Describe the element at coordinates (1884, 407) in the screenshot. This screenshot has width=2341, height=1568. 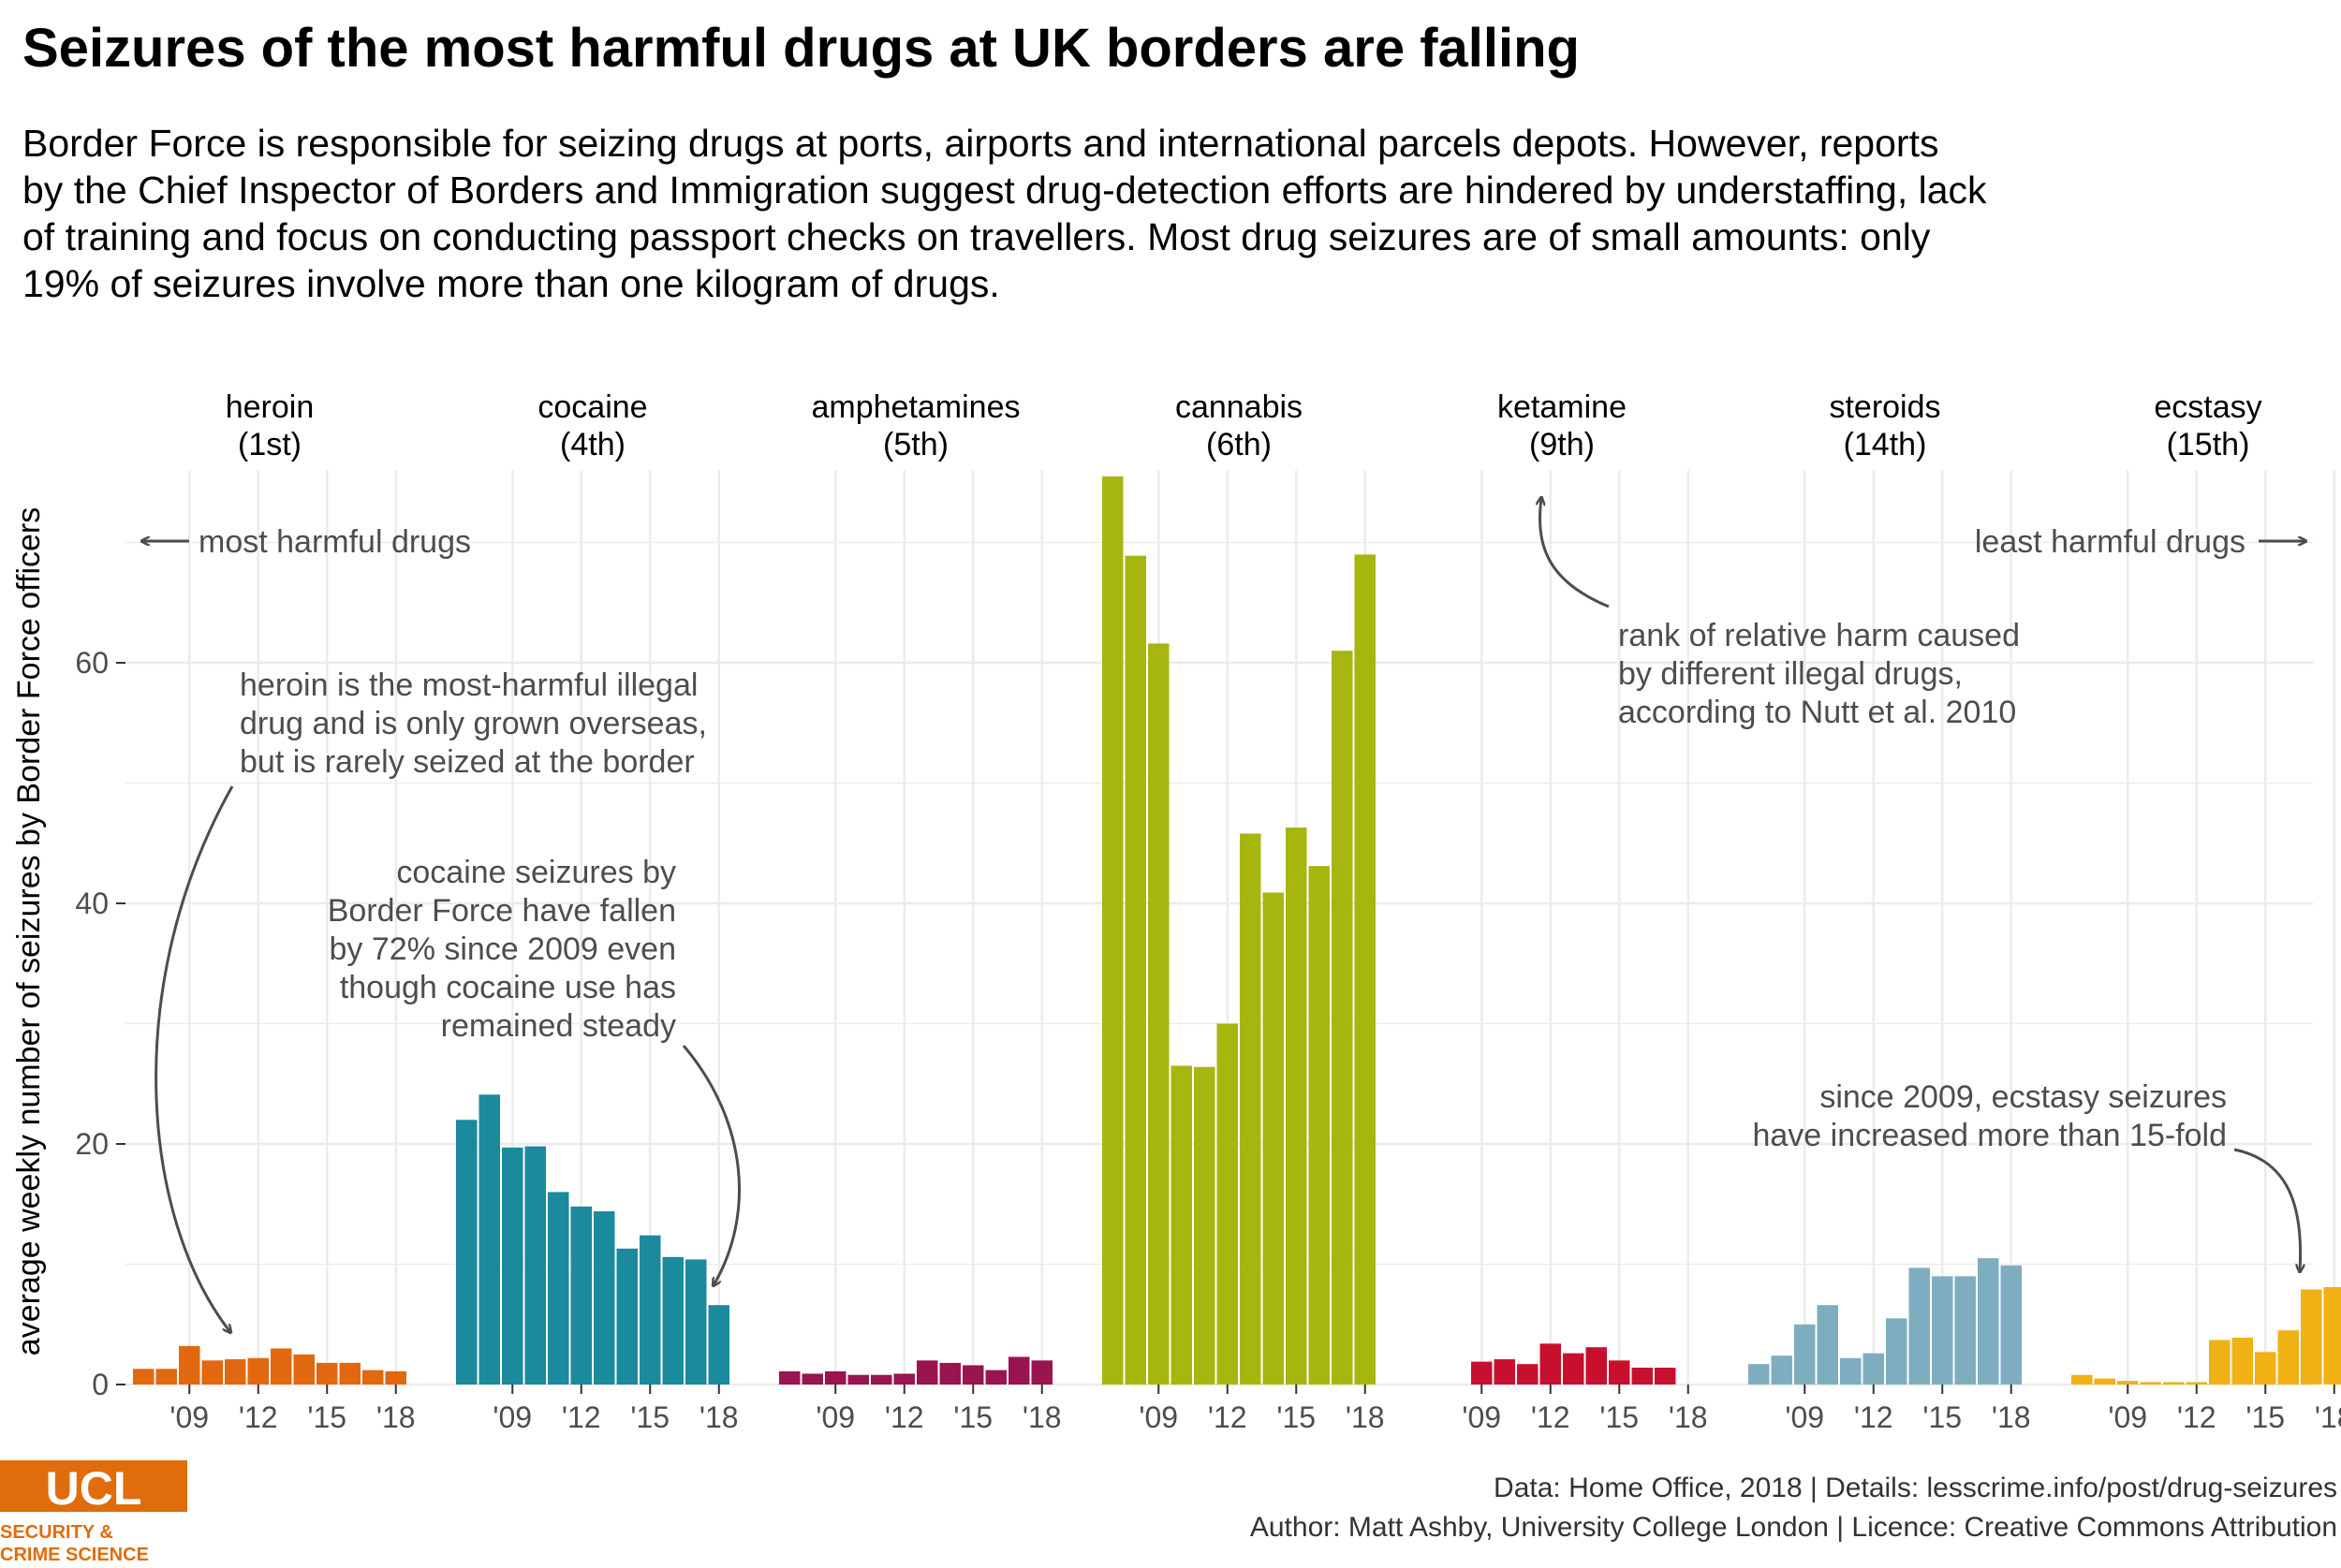
I see `panel-drug-label: steroids` at that location.